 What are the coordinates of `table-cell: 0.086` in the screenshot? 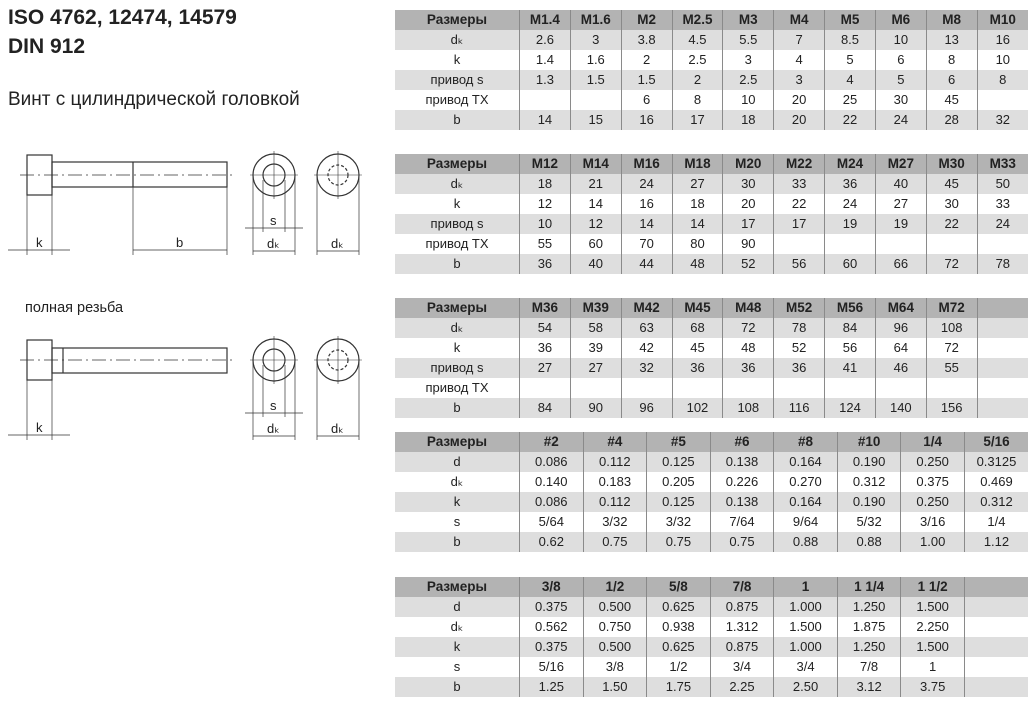 It's located at (551, 462).